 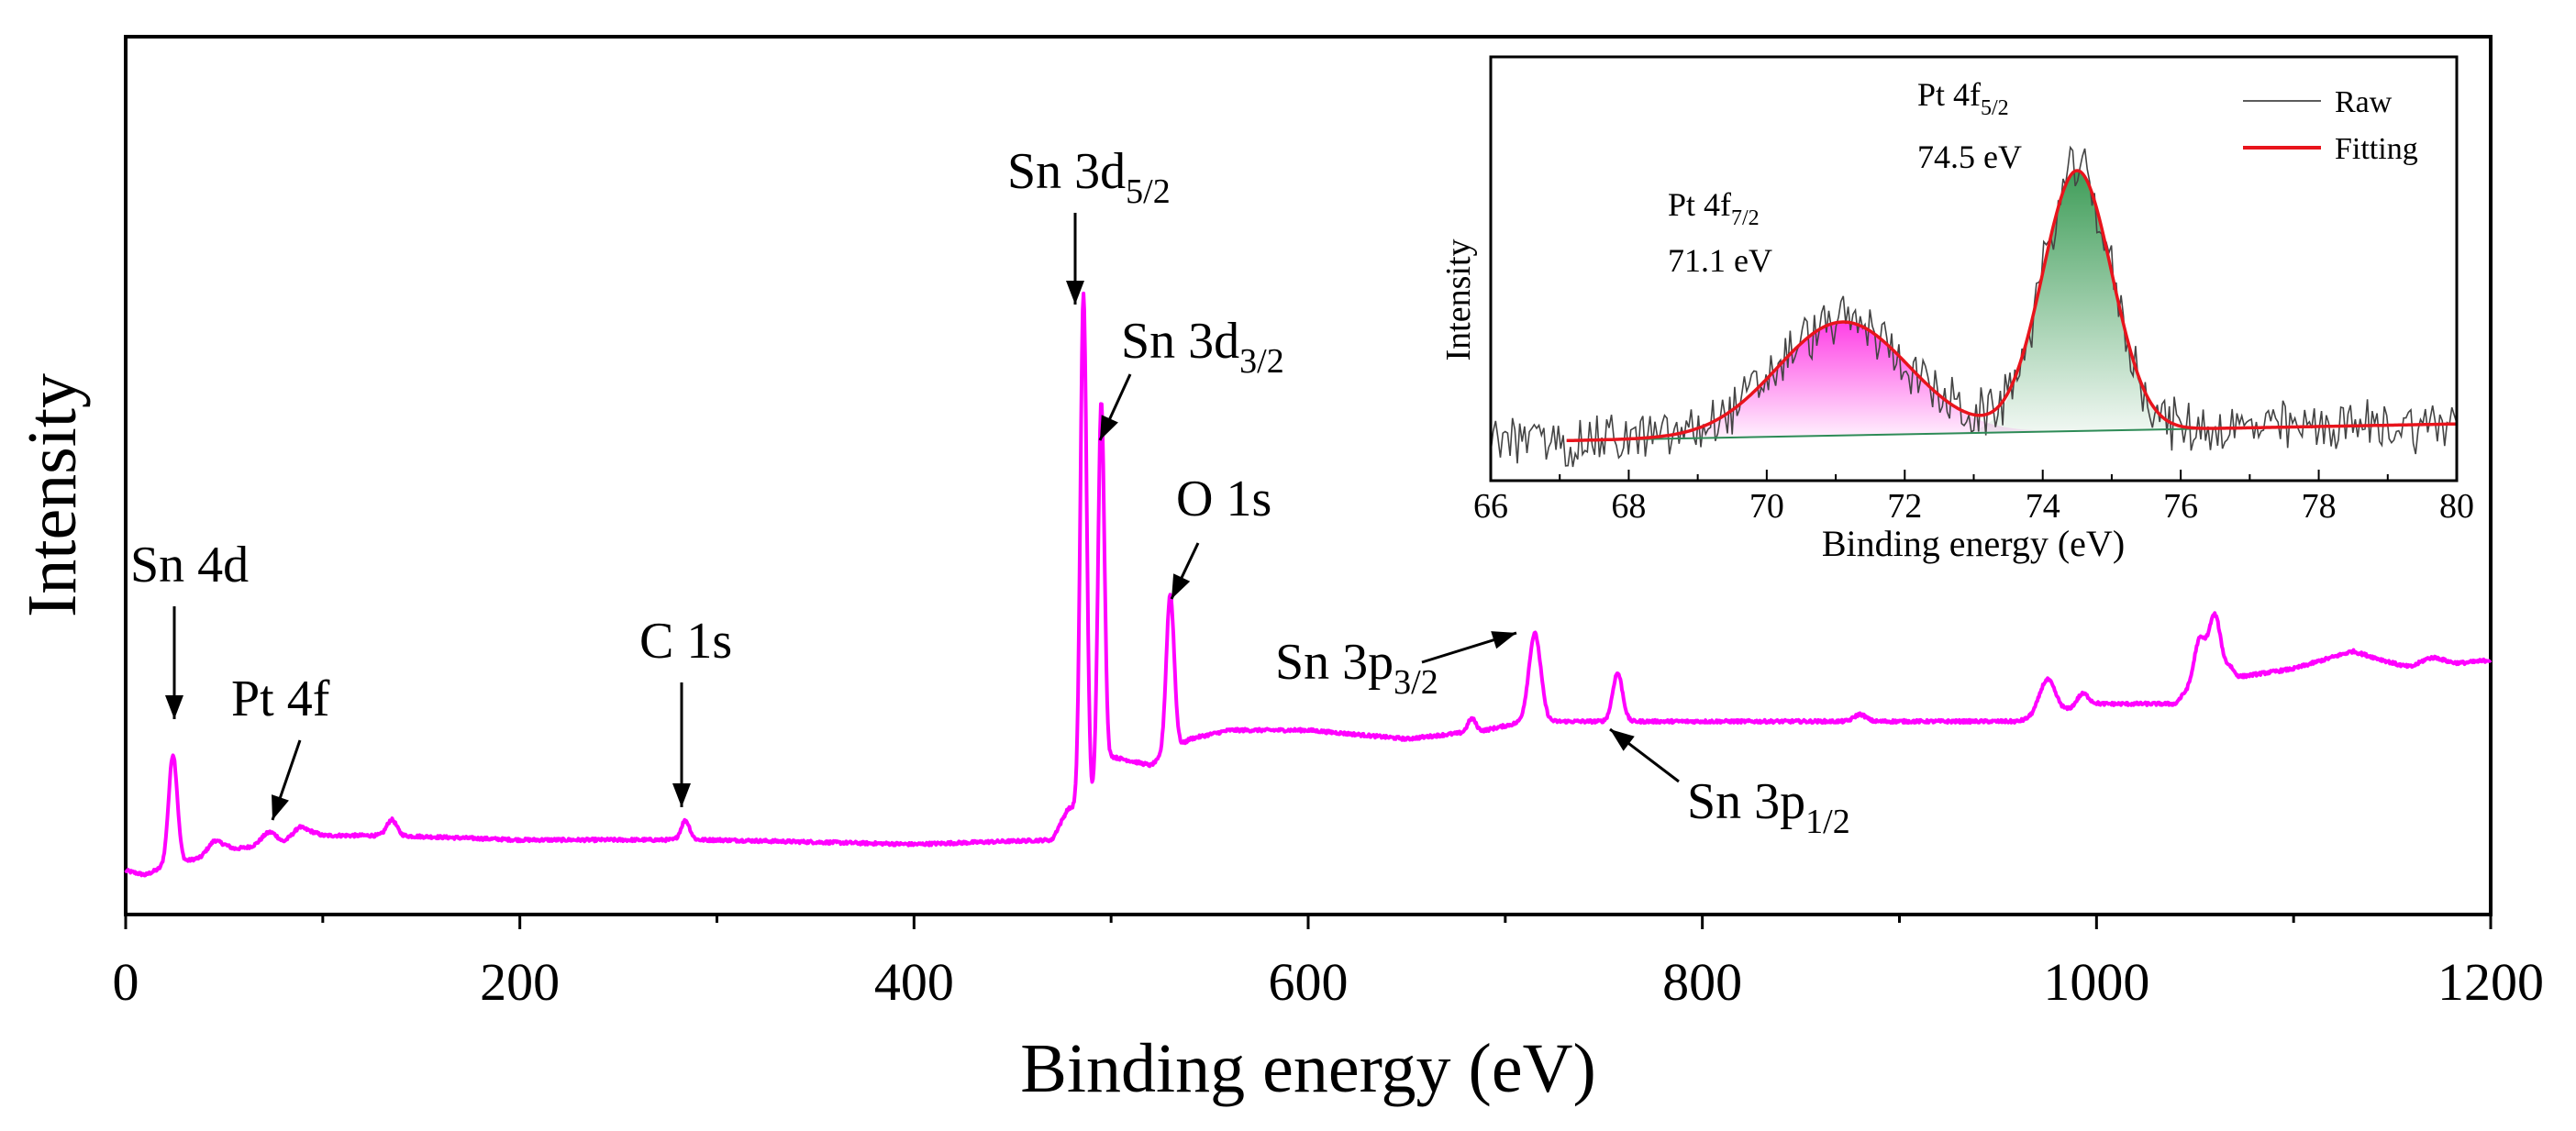 What do you see at coordinates (189, 565) in the screenshot?
I see `annotation-sn4d-label: Sn 4d` at bounding box center [189, 565].